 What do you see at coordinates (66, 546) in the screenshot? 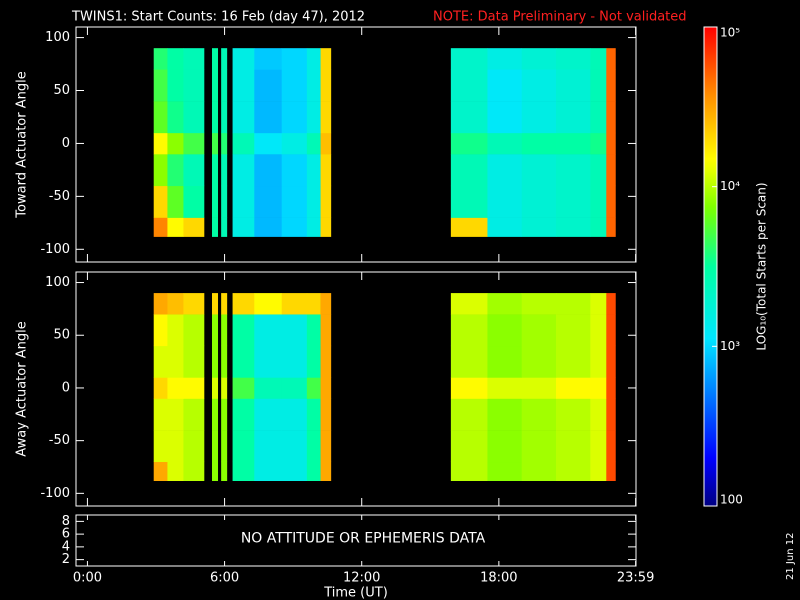
I see `y-tick-label: 4` at bounding box center [66, 546].